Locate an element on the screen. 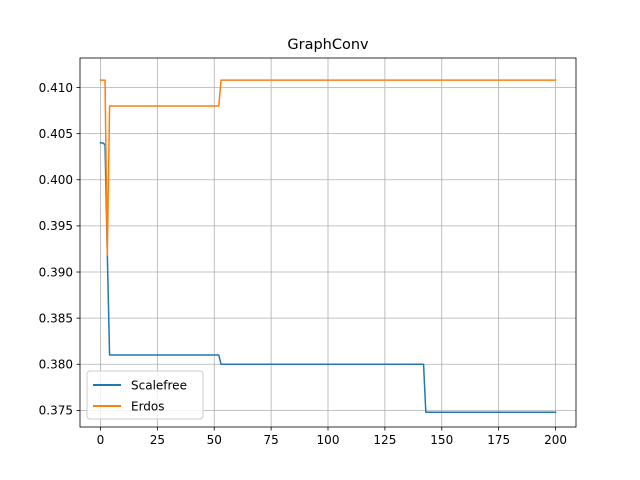  y-tick-label: 0.410 is located at coordinates (56, 88).